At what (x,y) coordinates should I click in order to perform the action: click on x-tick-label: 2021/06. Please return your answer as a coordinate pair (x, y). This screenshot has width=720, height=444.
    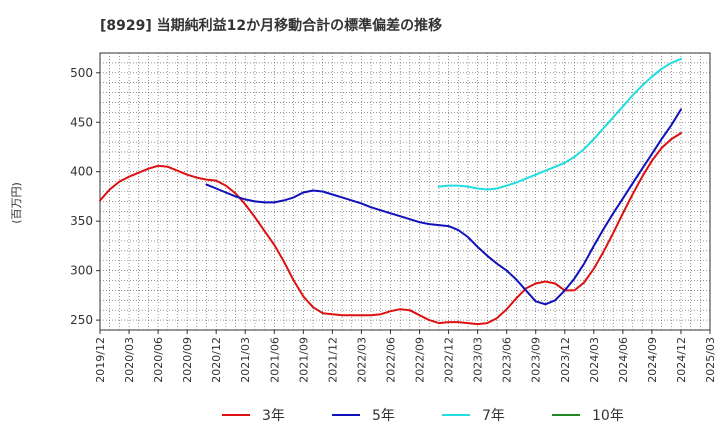
    Looking at the image, I should click on (274, 360).